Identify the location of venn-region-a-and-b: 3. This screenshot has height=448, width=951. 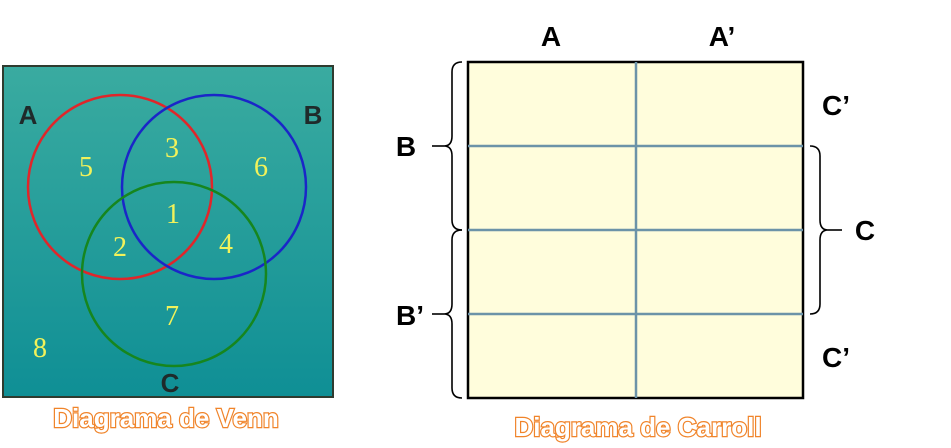
(172, 148).